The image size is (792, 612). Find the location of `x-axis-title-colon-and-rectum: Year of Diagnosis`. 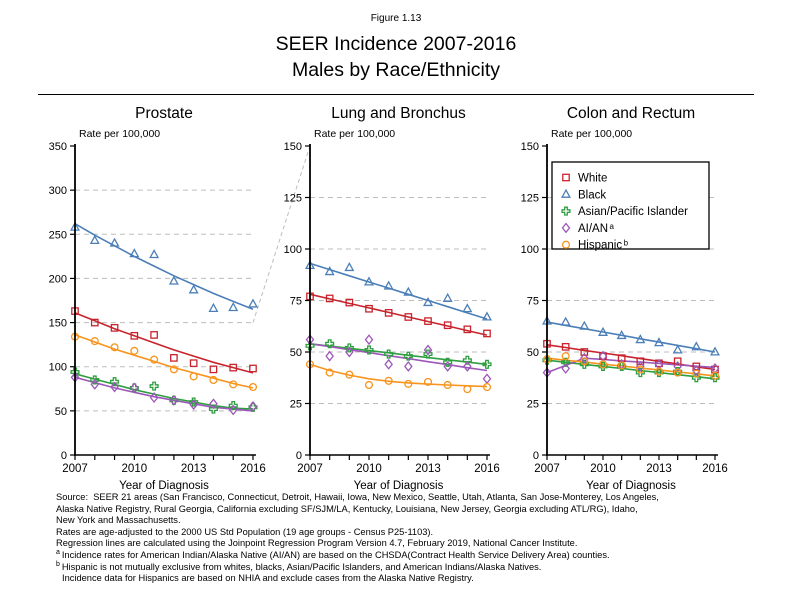

x-axis-title-colon-and-rectum: Year of Diagnosis is located at coordinates (631, 486).